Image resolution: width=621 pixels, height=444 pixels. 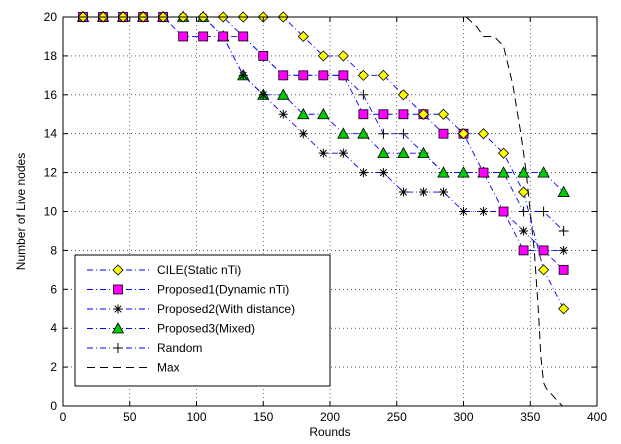 What do you see at coordinates (226, 309) in the screenshot?
I see `legend-label: Proposed2(With distance)` at bounding box center [226, 309].